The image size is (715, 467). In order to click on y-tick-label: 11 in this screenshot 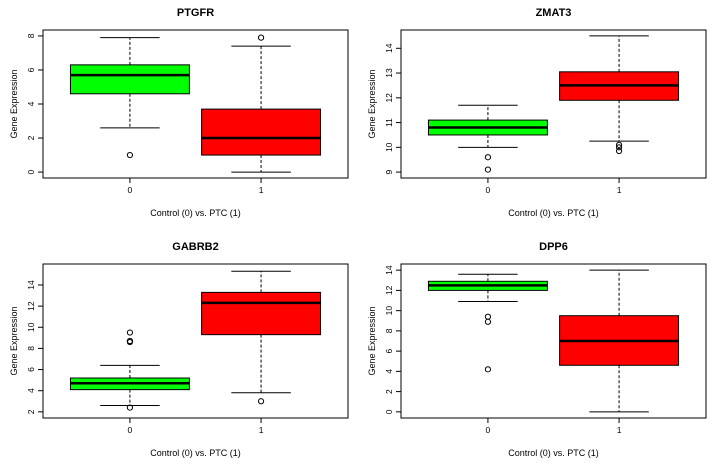, I will do `click(389, 122)`.